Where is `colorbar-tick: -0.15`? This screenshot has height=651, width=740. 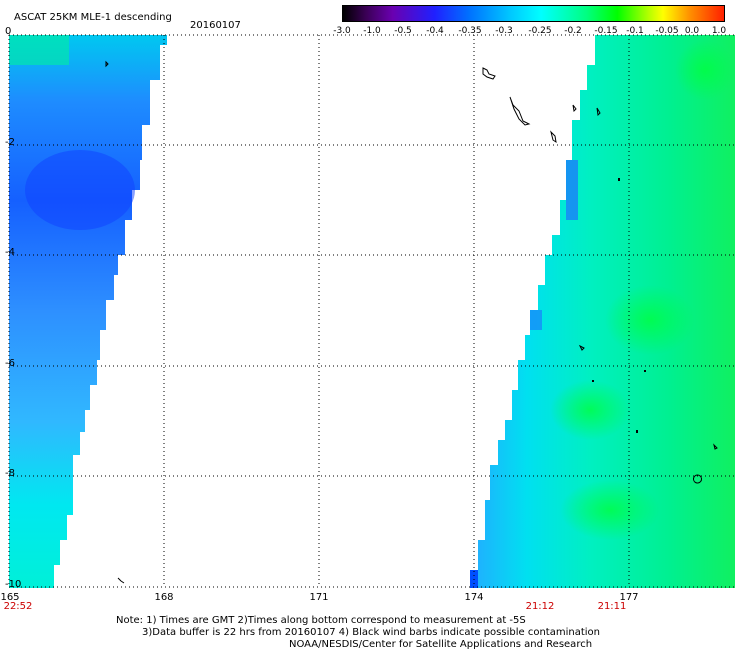
colorbar-tick: -0.15 is located at coordinates (606, 31).